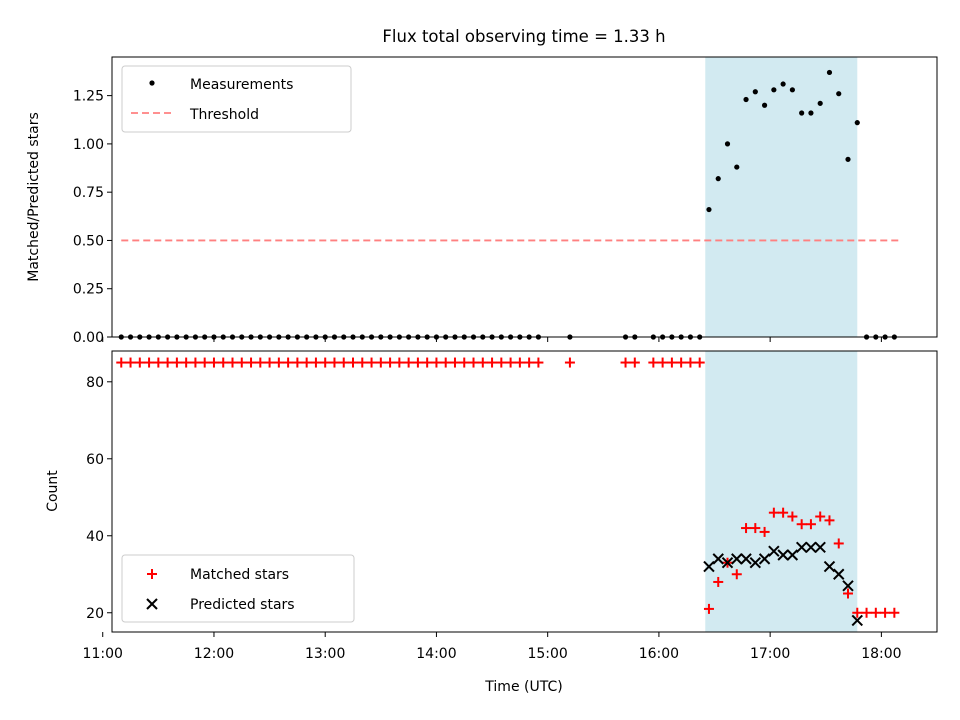 The width and height of the screenshot is (960, 720). What do you see at coordinates (239, 575) in the screenshot?
I see `legend-matched-label: Matched stars` at bounding box center [239, 575].